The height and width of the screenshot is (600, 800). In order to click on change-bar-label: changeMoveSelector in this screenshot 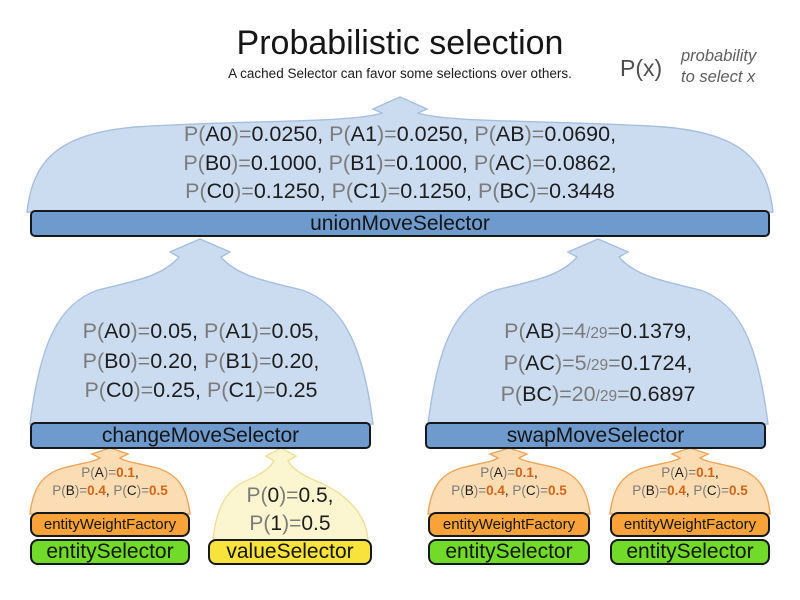, I will do `click(200, 435)`.